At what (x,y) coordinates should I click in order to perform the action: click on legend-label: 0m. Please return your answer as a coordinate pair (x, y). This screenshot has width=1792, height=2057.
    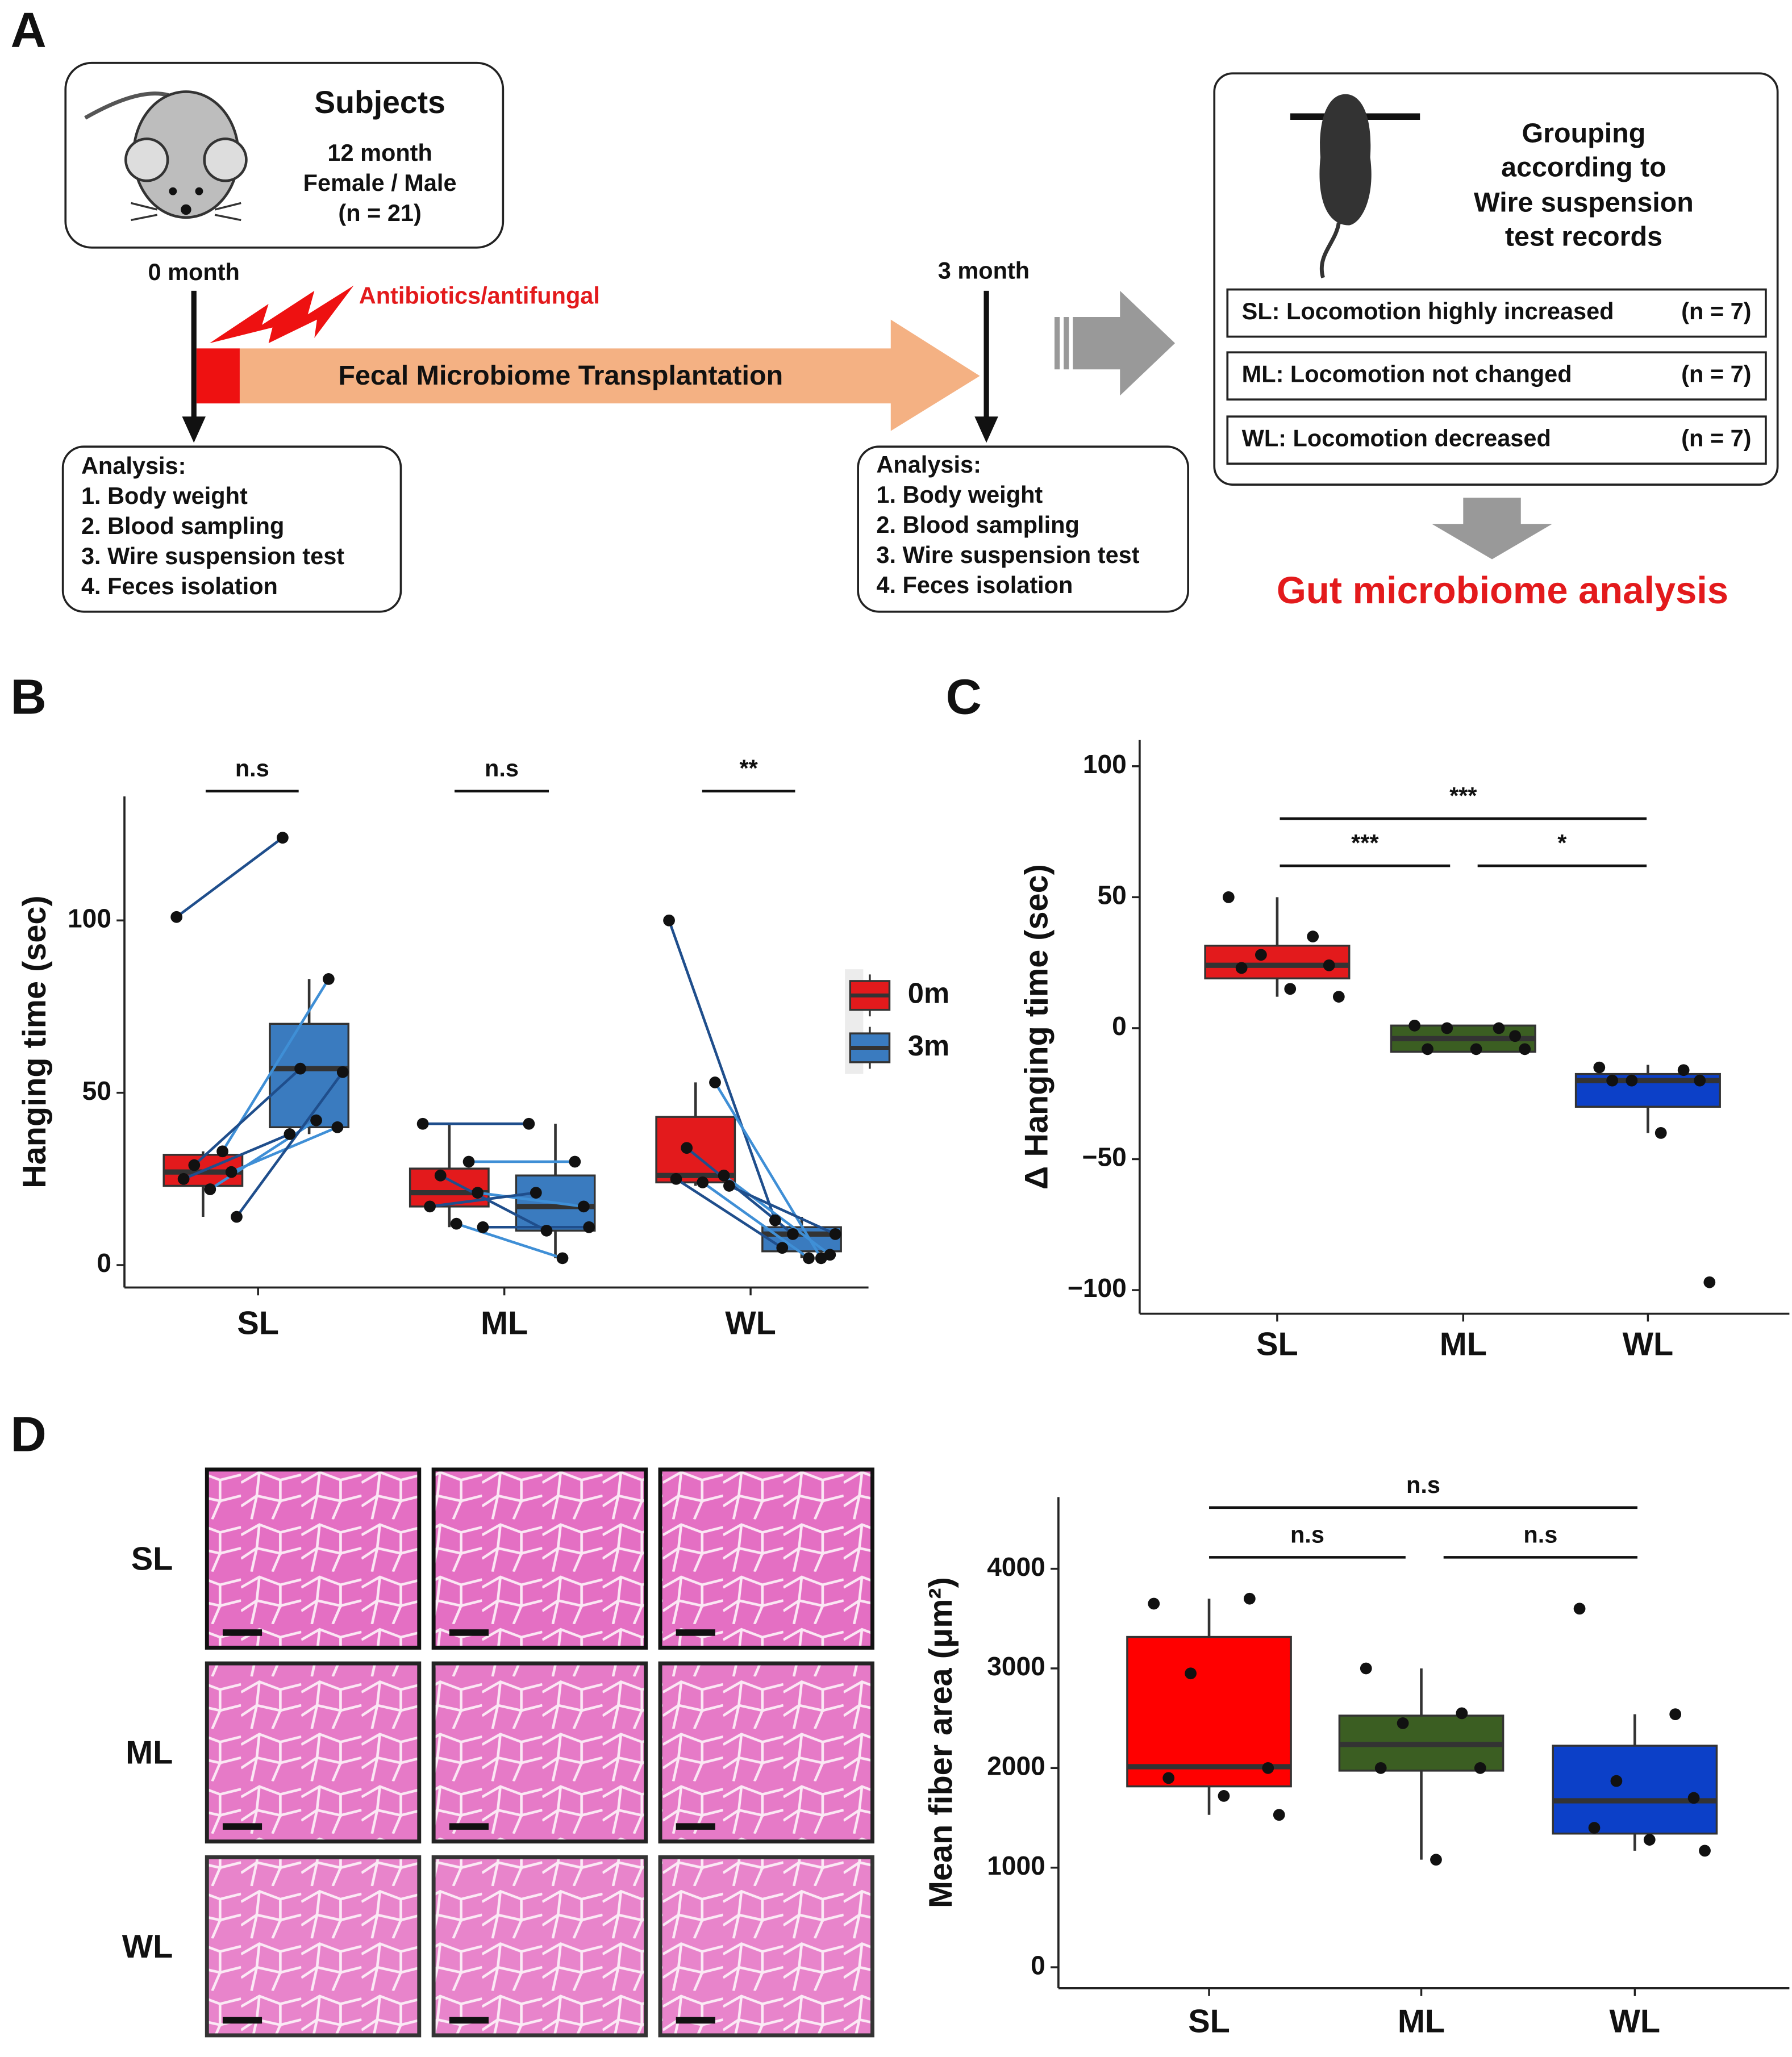
    Looking at the image, I should click on (928, 993).